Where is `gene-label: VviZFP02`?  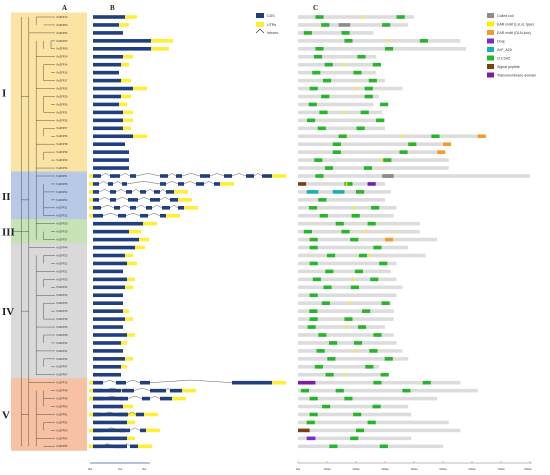 gene-label: VviZFP02 is located at coordinates (62, 192).